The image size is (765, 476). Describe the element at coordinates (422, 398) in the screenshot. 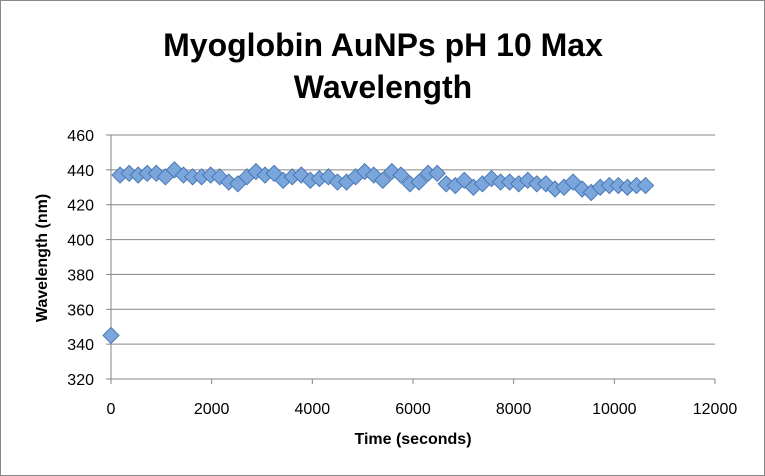

I see `x-axis-ticks: 0 2000 4000 6000 8000 10000 12000` at that location.